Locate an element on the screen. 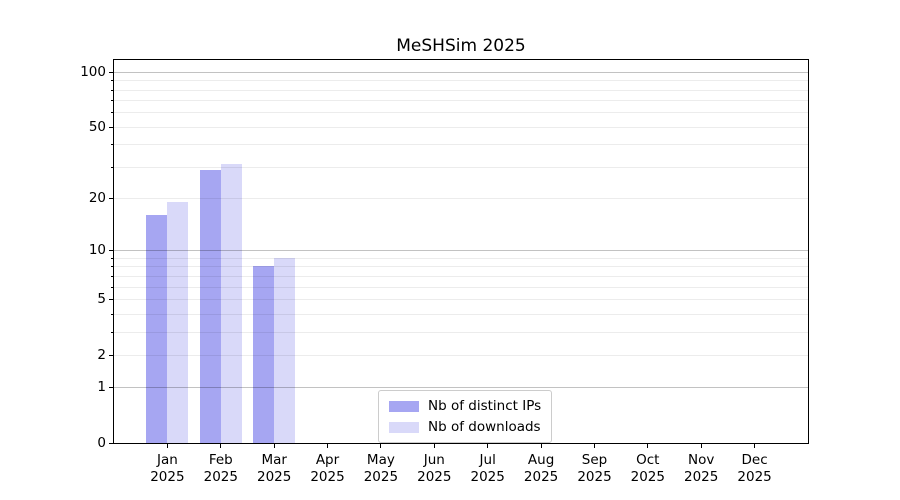 This screenshot has width=900, height=500. x-tick-label-oct: Oct 2025 is located at coordinates (648, 469).